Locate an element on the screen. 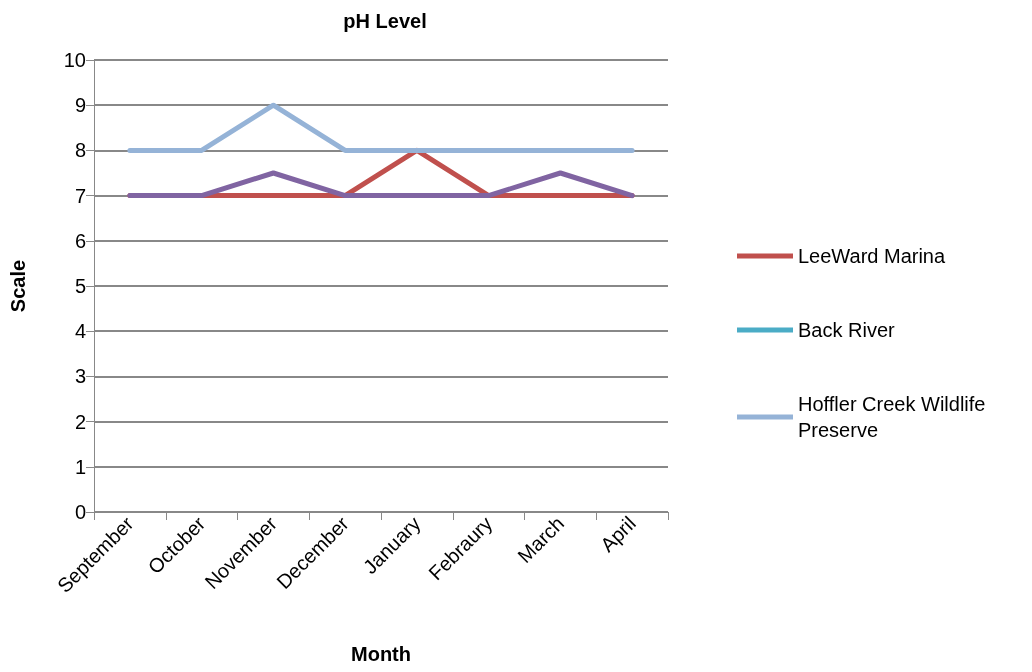  y-tick-label: 3 is located at coordinates (80, 376).